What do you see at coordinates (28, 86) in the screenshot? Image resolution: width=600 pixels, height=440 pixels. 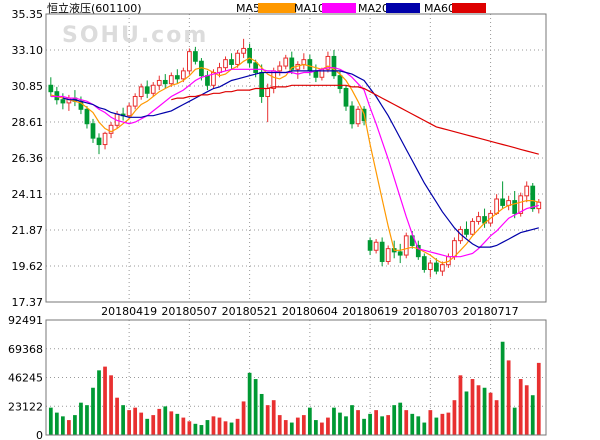 I see `price-tick-label: 30.85` at bounding box center [28, 86].